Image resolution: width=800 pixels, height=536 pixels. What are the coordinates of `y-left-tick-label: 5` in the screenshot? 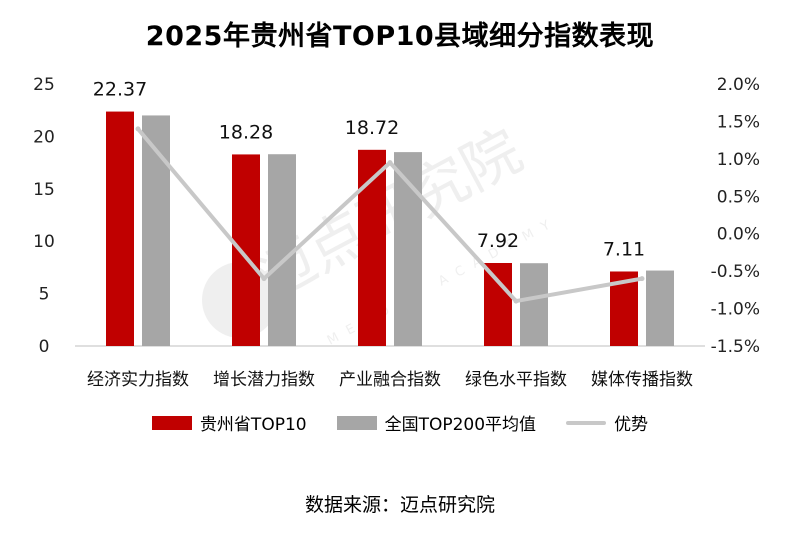 It's located at (44, 295).